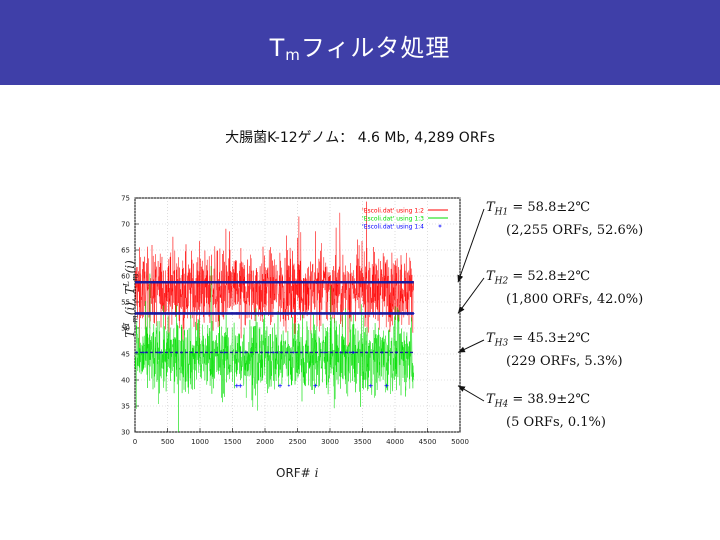 Image resolution: width=720 pixels, height=540 pixels. What do you see at coordinates (125, 225) in the screenshot?
I see `y-tick-label: 70` at bounding box center [125, 225].